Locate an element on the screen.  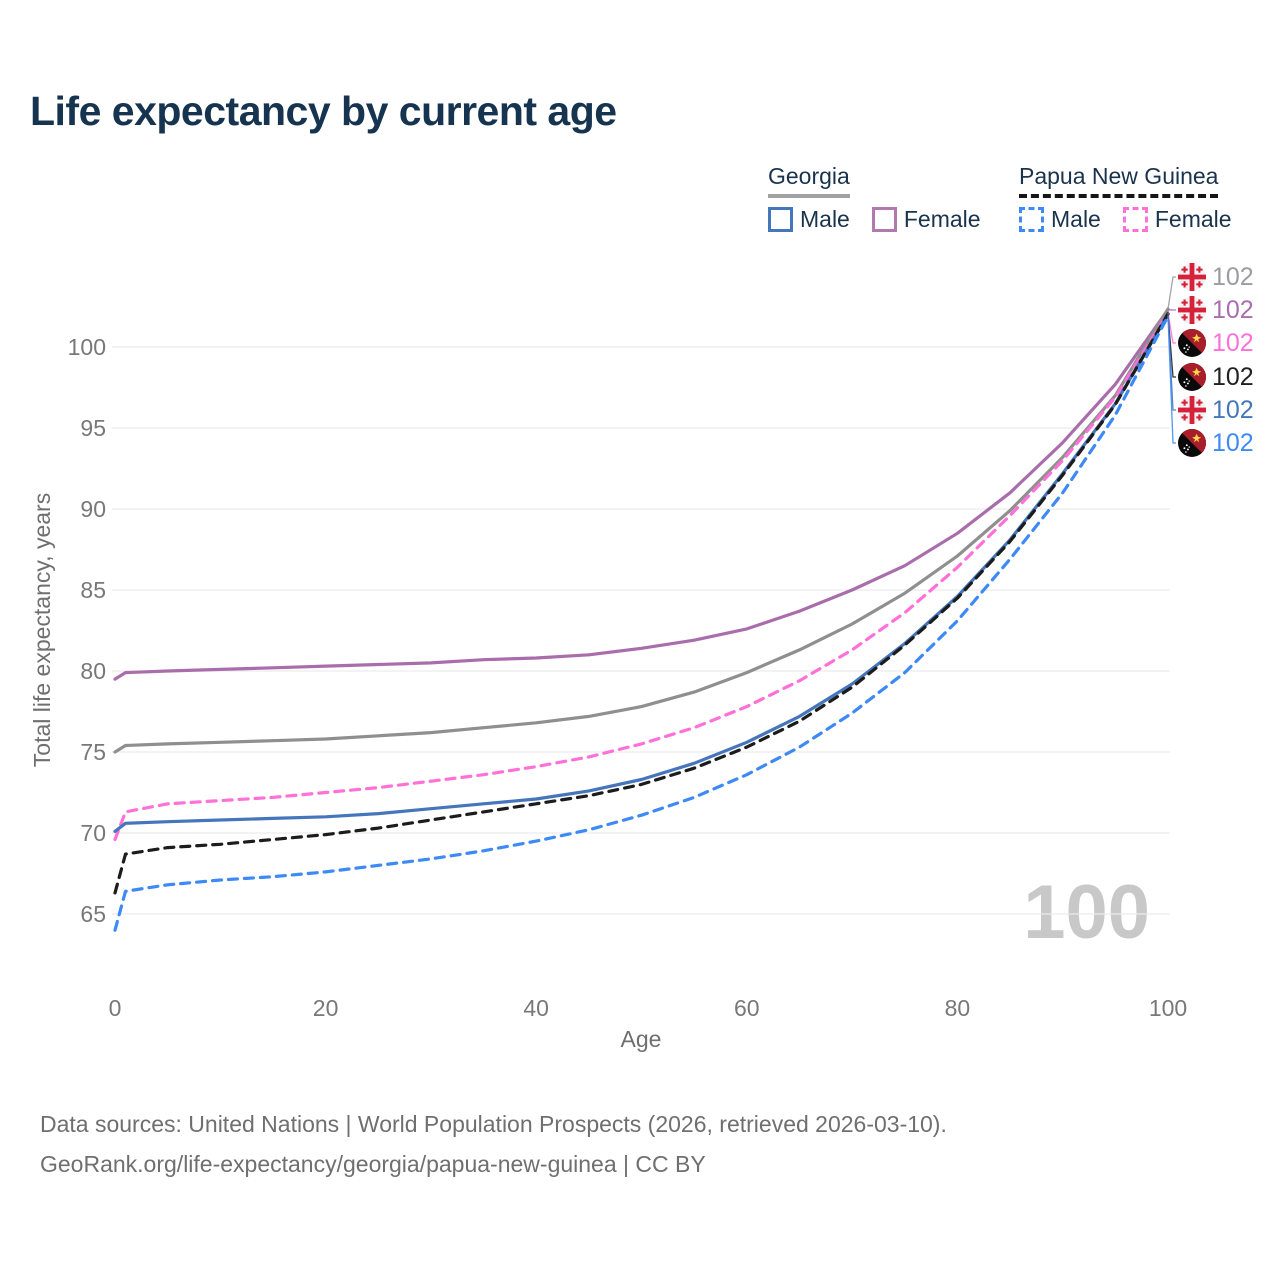
x-tick-label-0: 0 is located at coordinates (115, 1008).